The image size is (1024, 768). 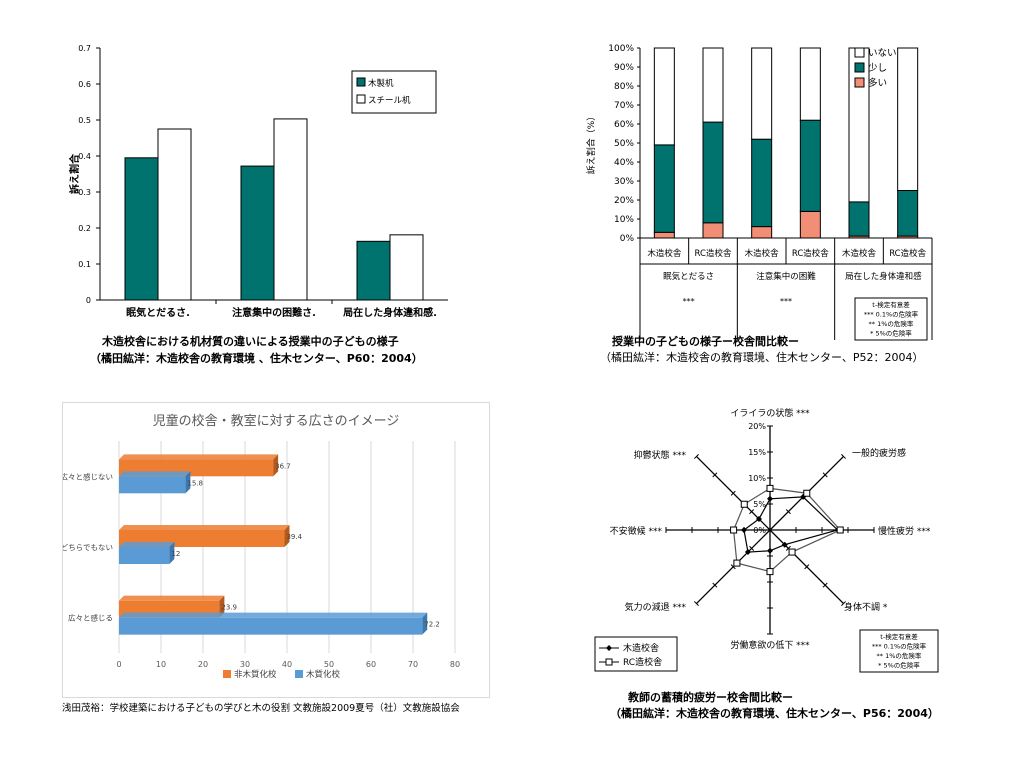 I want to click on legend-label: スチール机, so click(x=389, y=100).